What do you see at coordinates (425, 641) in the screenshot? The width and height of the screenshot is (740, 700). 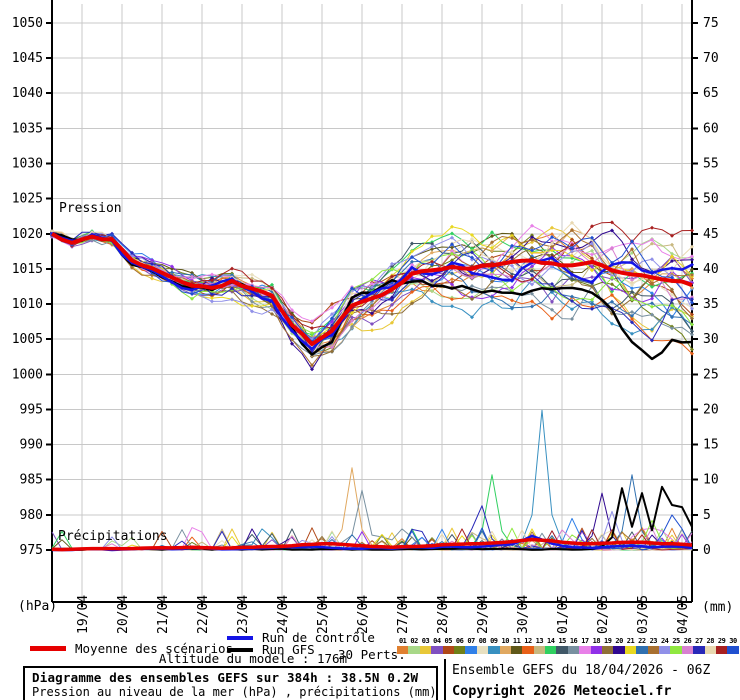 I see `member-number-03: 03` at bounding box center [425, 641].